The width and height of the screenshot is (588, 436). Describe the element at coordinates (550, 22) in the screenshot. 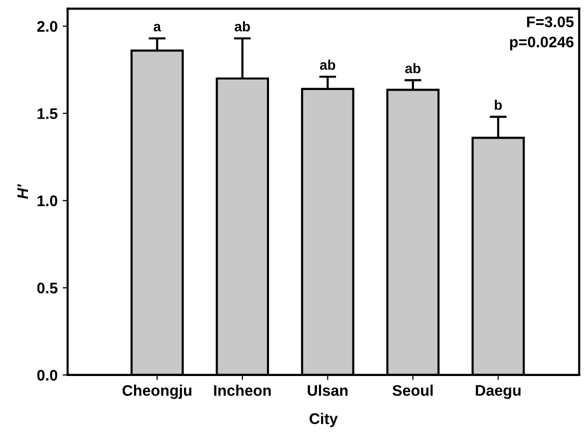

I see `annotation: F=3.05` at that location.